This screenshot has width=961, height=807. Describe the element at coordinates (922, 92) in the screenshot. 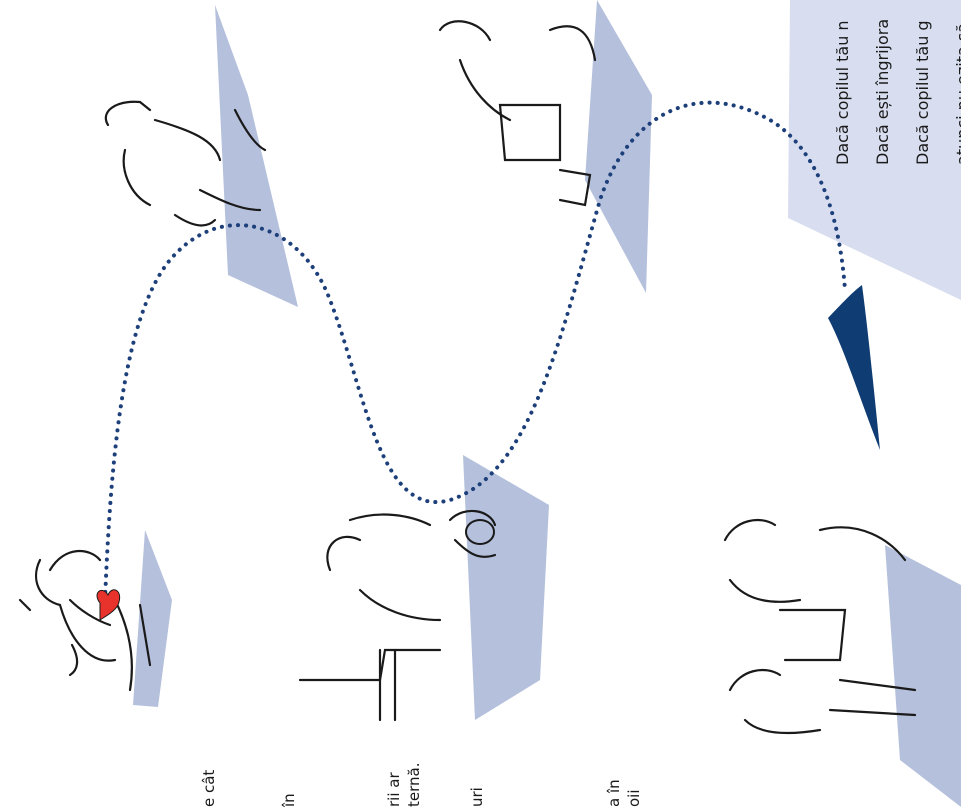

I see `callout-line-3: Dacă copilul tău g` at that location.